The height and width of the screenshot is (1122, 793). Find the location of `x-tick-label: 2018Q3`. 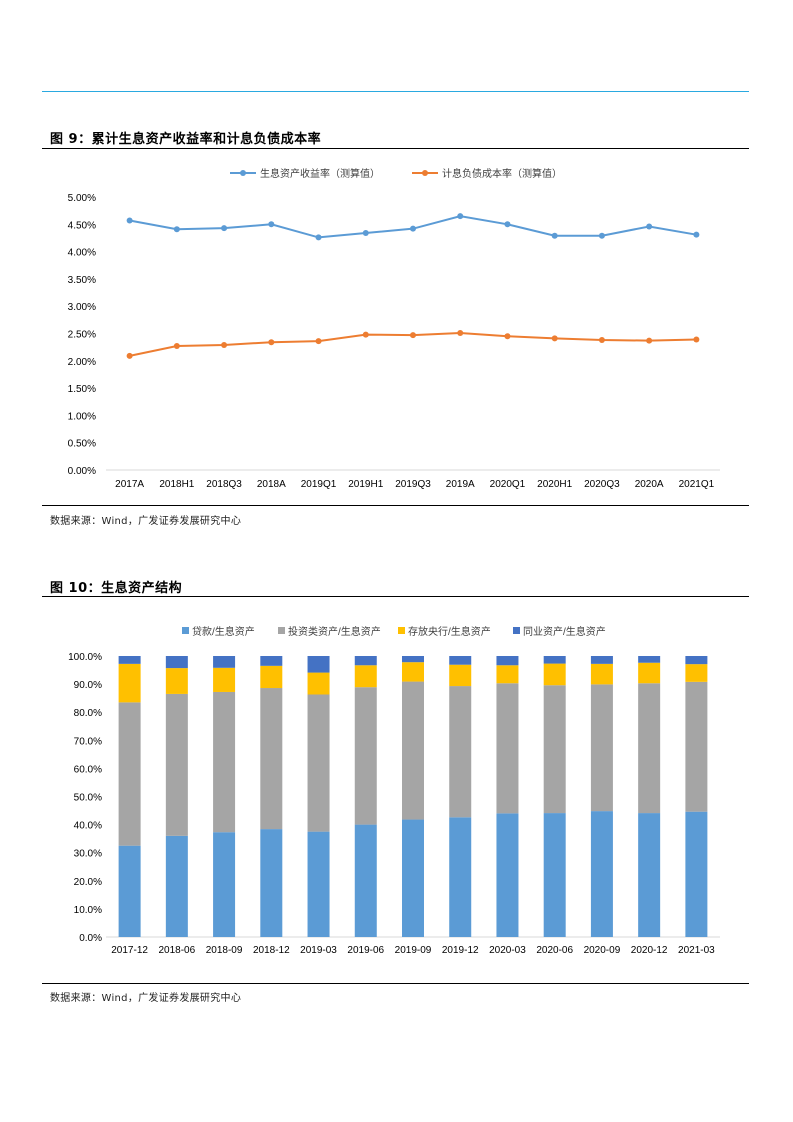

x-tick-label: 2018Q3 is located at coordinates (224, 484).